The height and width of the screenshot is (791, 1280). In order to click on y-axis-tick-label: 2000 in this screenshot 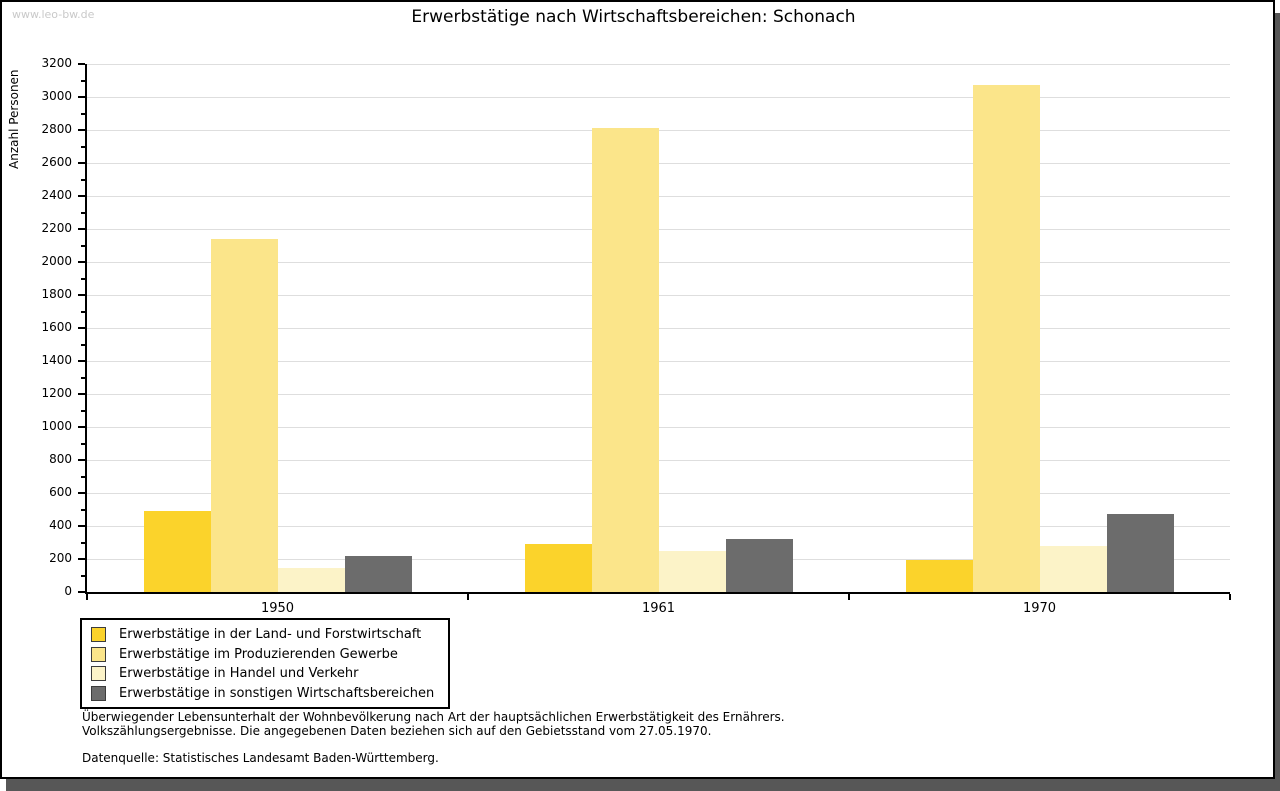, I will do `click(56, 261)`.